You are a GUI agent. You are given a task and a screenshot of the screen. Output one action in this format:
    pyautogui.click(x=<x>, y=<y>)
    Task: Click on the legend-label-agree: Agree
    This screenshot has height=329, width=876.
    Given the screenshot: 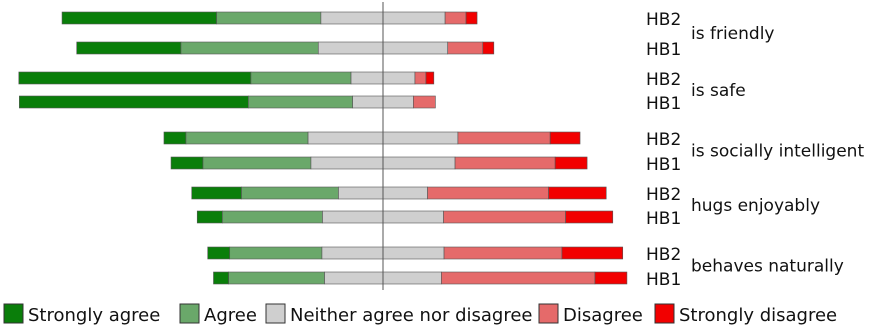 What is the action you would take?
    pyautogui.click(x=230, y=315)
    